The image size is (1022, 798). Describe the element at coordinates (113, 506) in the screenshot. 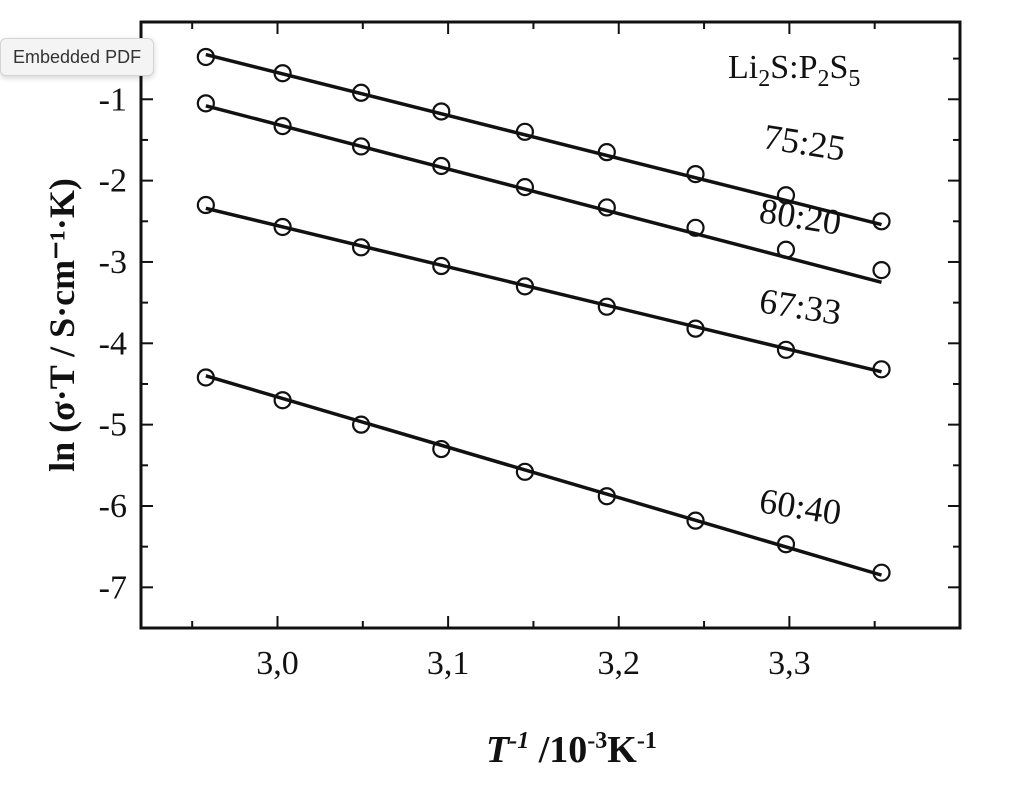

I see `y-tick-label: -6` at that location.